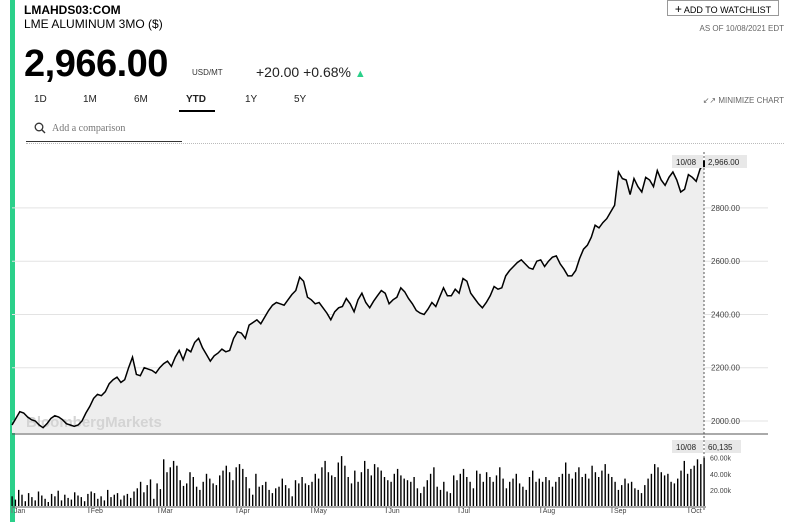  What do you see at coordinates (727, 10) in the screenshot?
I see `watchlist-label: ADD TO WATCHLIST` at bounding box center [727, 10].